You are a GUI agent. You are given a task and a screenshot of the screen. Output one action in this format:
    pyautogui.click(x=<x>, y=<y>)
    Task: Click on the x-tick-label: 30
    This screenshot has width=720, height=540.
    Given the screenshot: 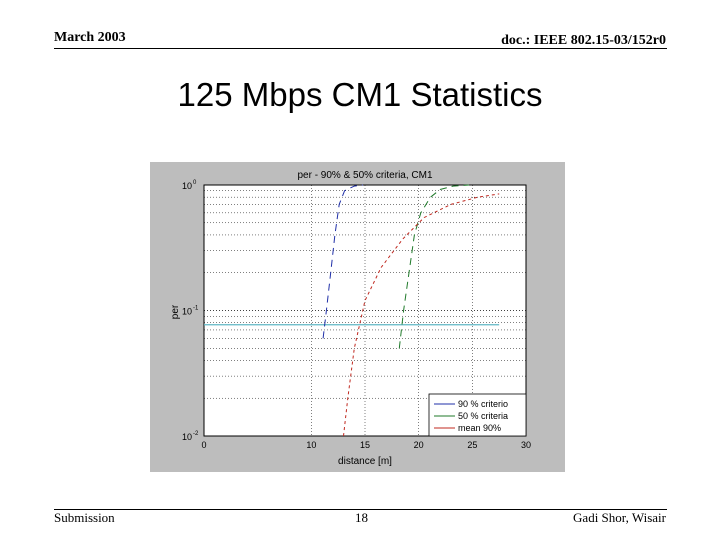 What is the action you would take?
    pyautogui.click(x=526, y=445)
    